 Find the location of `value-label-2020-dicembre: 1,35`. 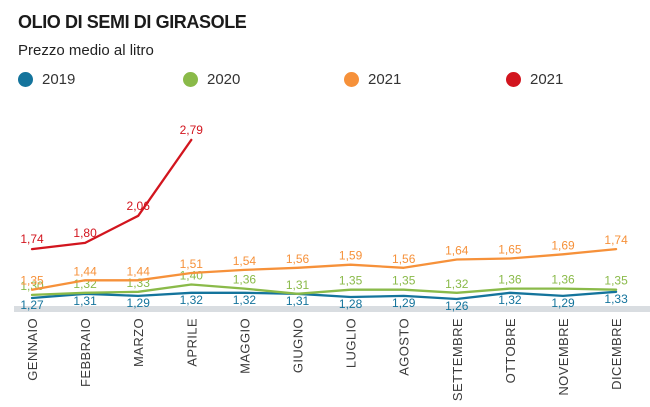

value-label-2020-dicembre: 1,35 is located at coordinates (616, 281).